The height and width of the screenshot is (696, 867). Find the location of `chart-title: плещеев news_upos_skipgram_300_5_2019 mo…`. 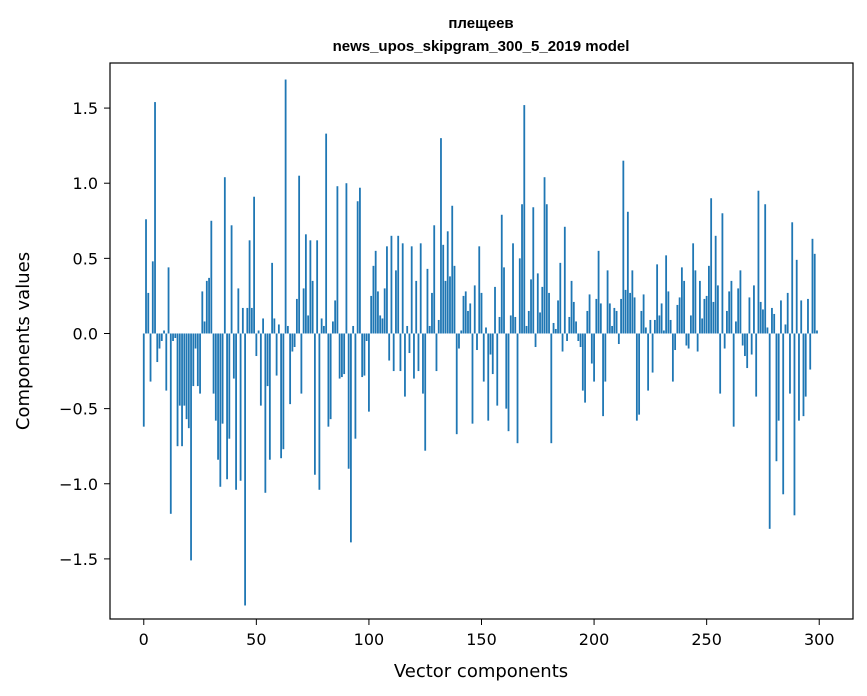

chart-title: плещеев news_upos_skipgram_300_5_2019 mo… is located at coordinates (481, 35).